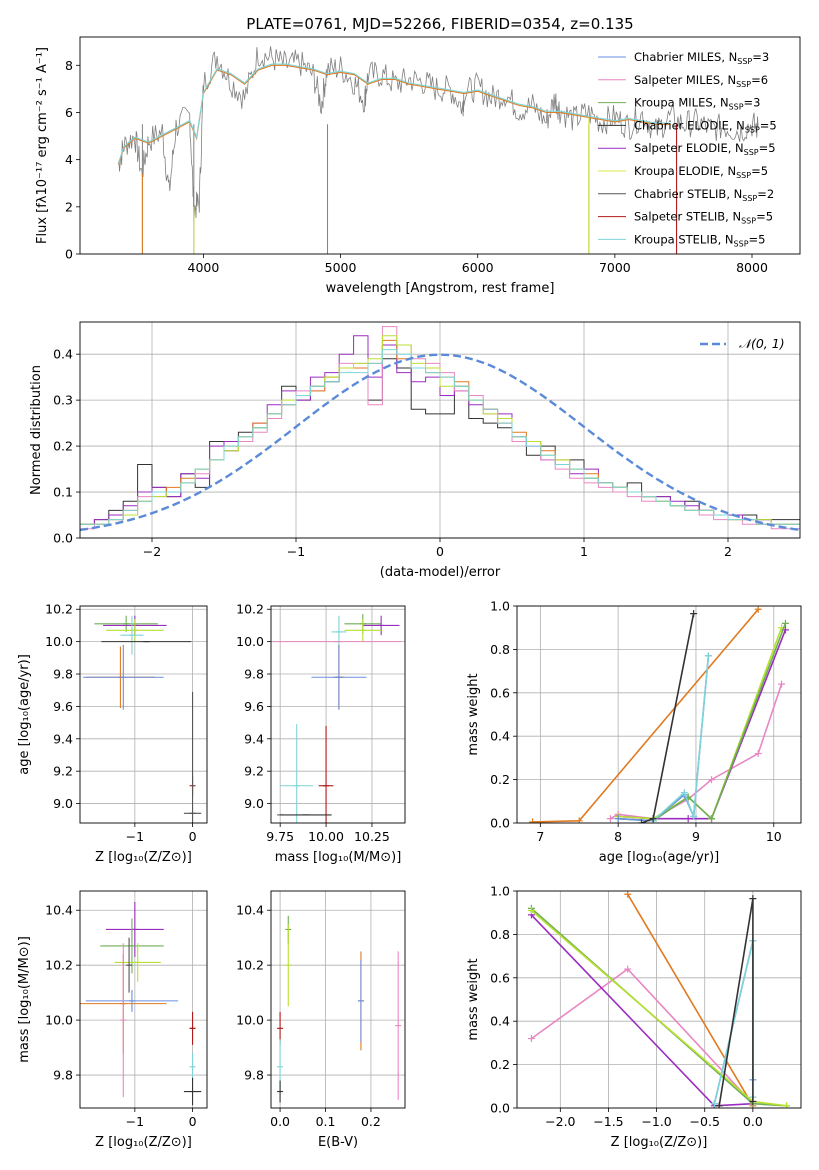  I want to click on legend-label: Chabrier MILES, N, so click(685, 57).